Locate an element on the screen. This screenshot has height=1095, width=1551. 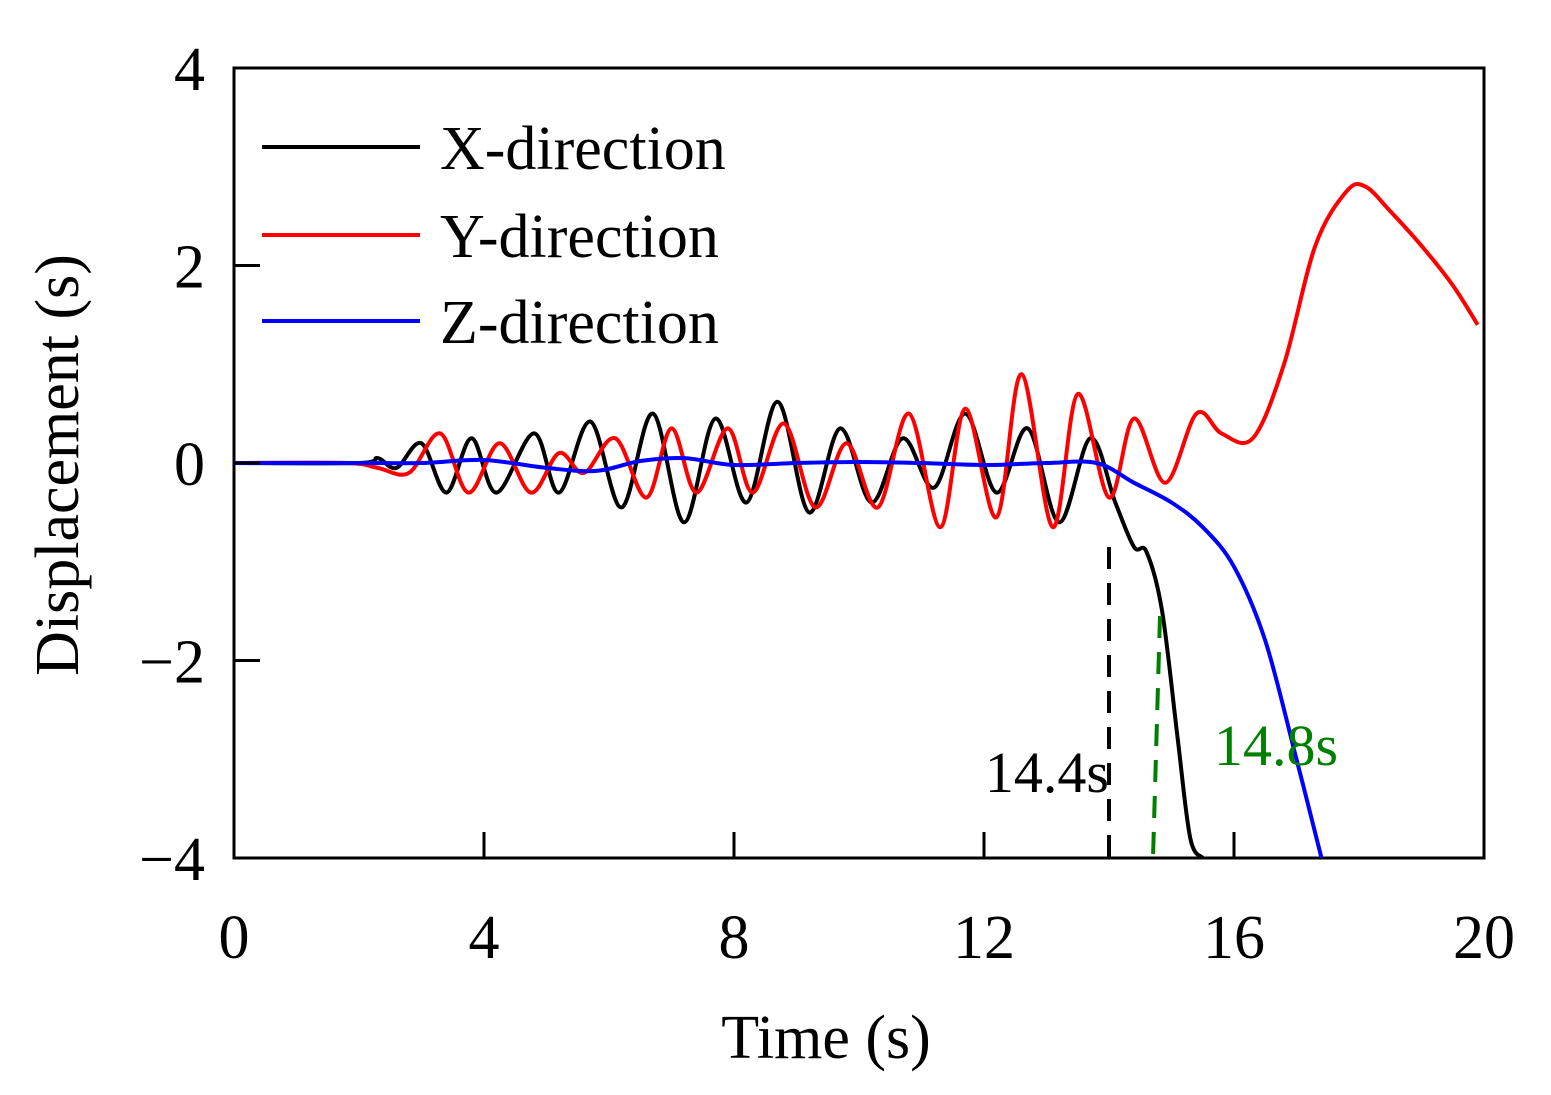
legend-label-x: X-direction is located at coordinates (583, 149).